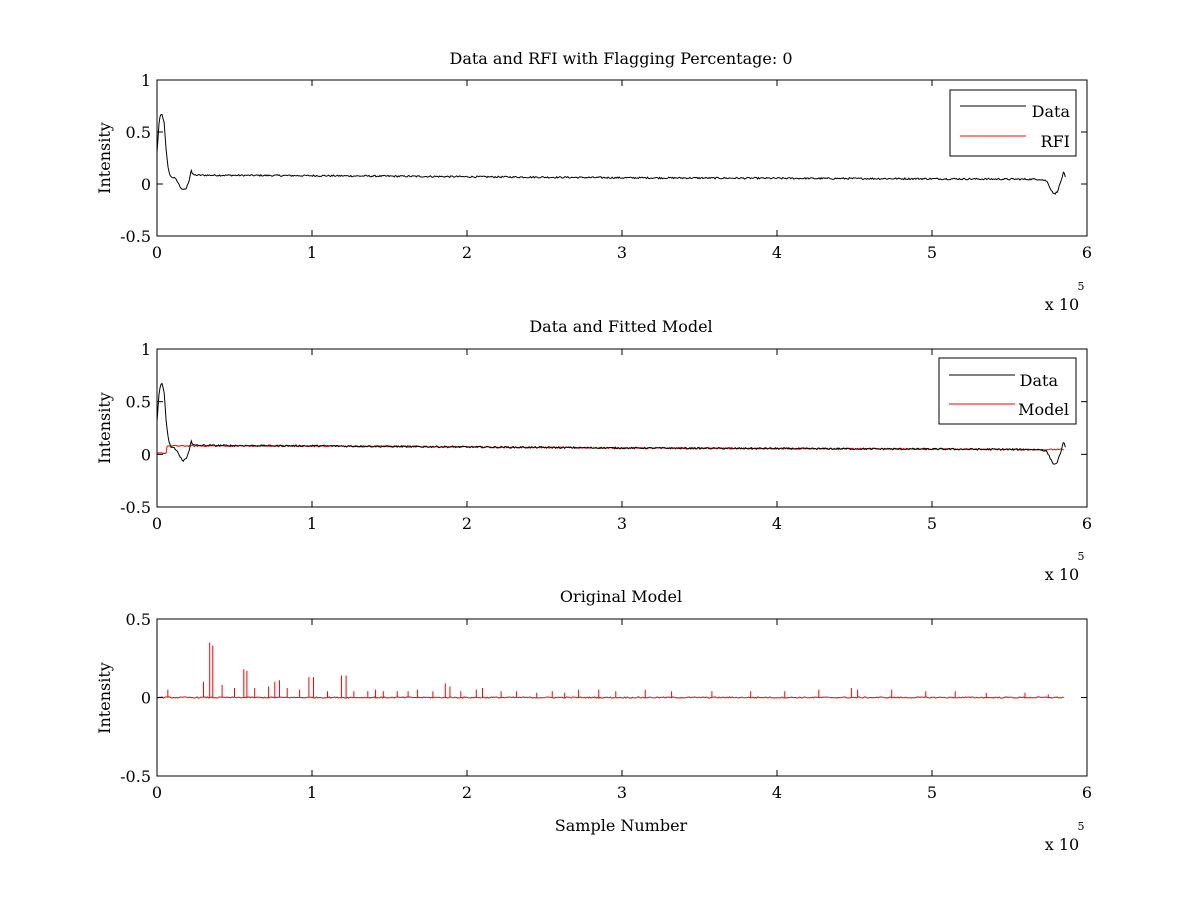  What do you see at coordinates (932, 523) in the screenshot?
I see `panel-2-xtick-label-5: 5` at bounding box center [932, 523].